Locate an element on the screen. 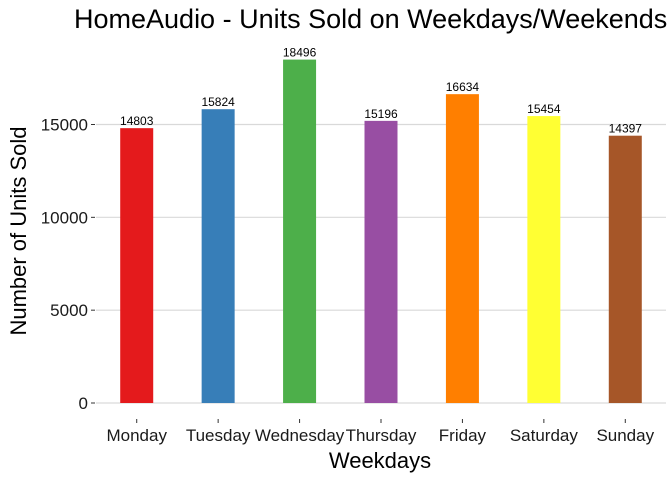 The image size is (672, 485). bar-value-label: 15454 is located at coordinates (544, 109).